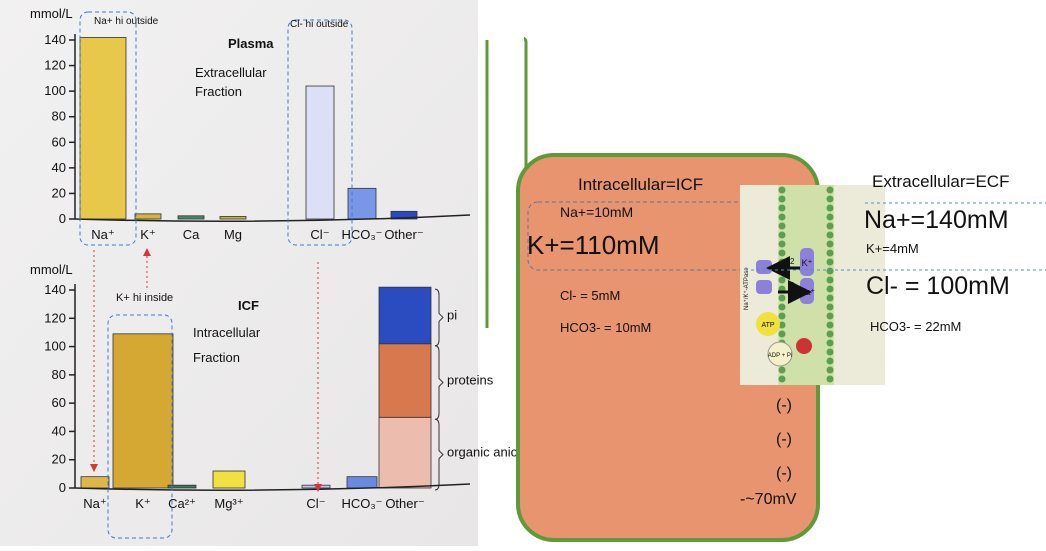  Describe the element at coordinates (233, 234) in the screenshot. I see `x-tick-label: Mg` at that location.